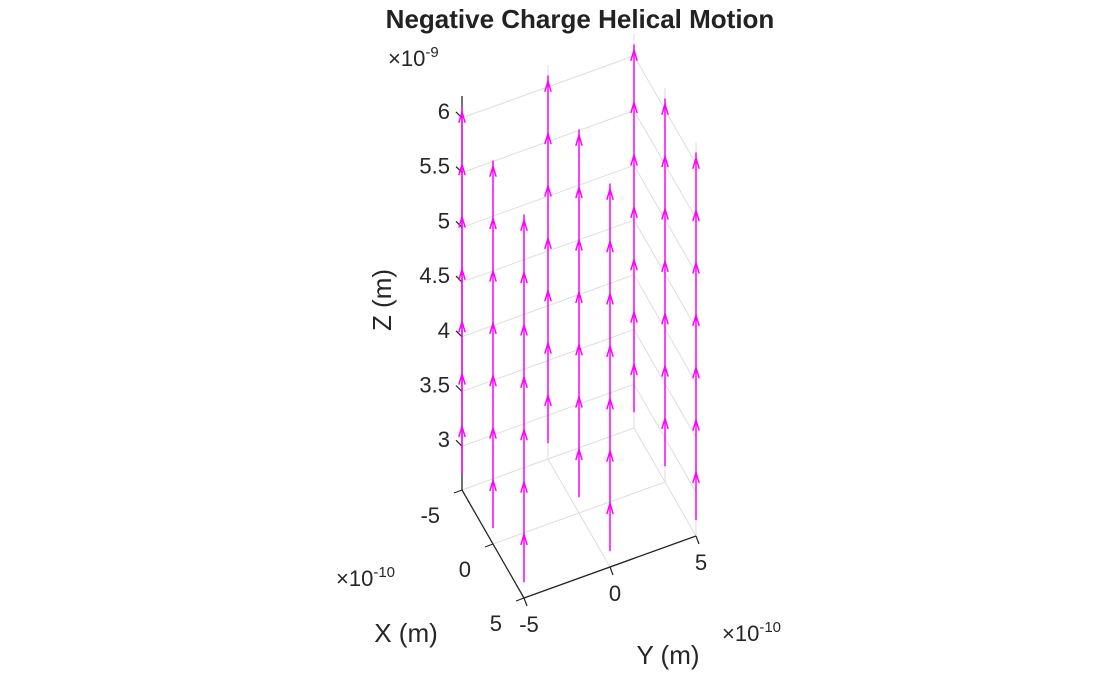 This screenshot has height=674, width=1120. What do you see at coordinates (384, 572) in the screenshot?
I see `x-exponent-power: -10` at bounding box center [384, 572].